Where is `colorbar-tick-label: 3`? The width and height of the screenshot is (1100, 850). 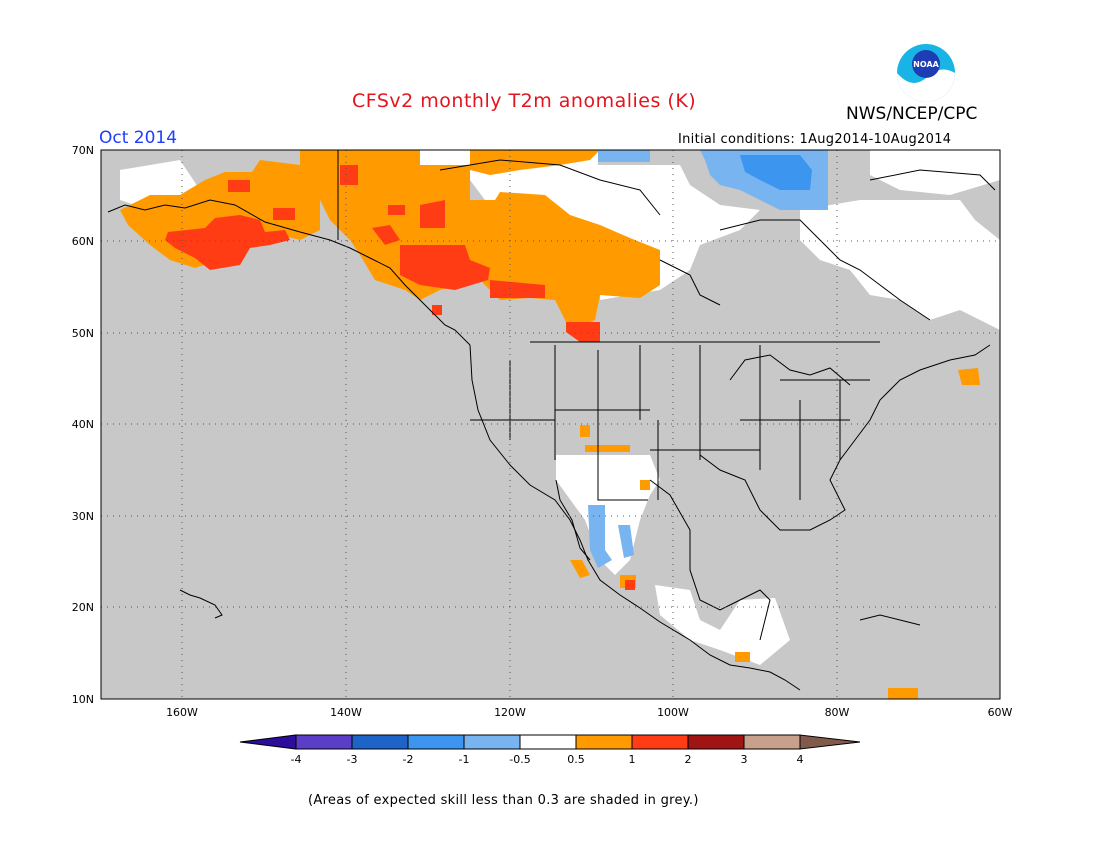 colorbar-tick-label: 3 is located at coordinates (744, 759).